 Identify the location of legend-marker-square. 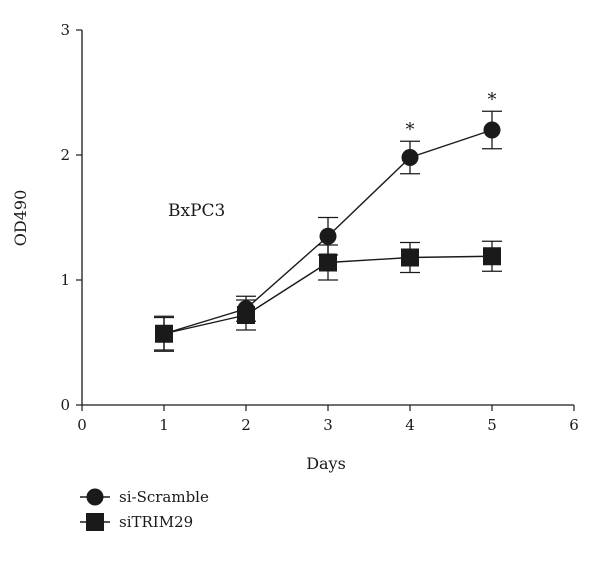
(95, 522).